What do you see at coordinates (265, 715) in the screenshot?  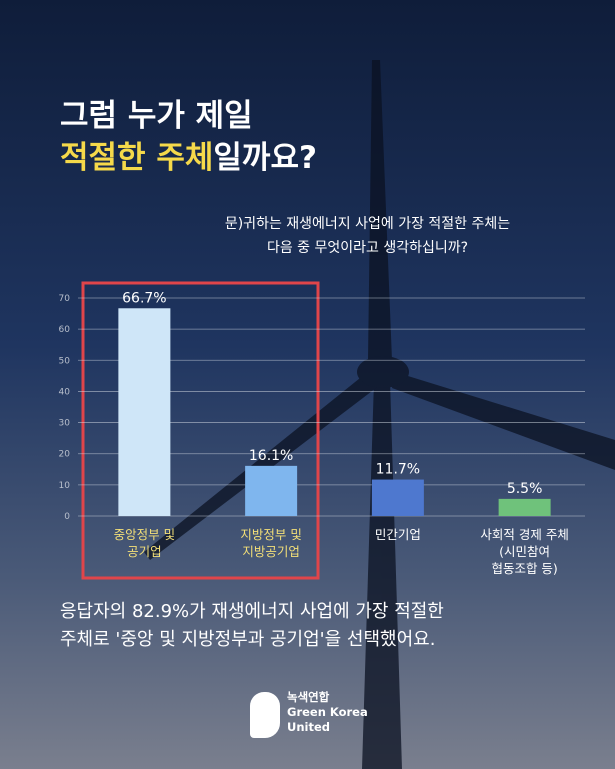 I see `logo-icon` at bounding box center [265, 715].